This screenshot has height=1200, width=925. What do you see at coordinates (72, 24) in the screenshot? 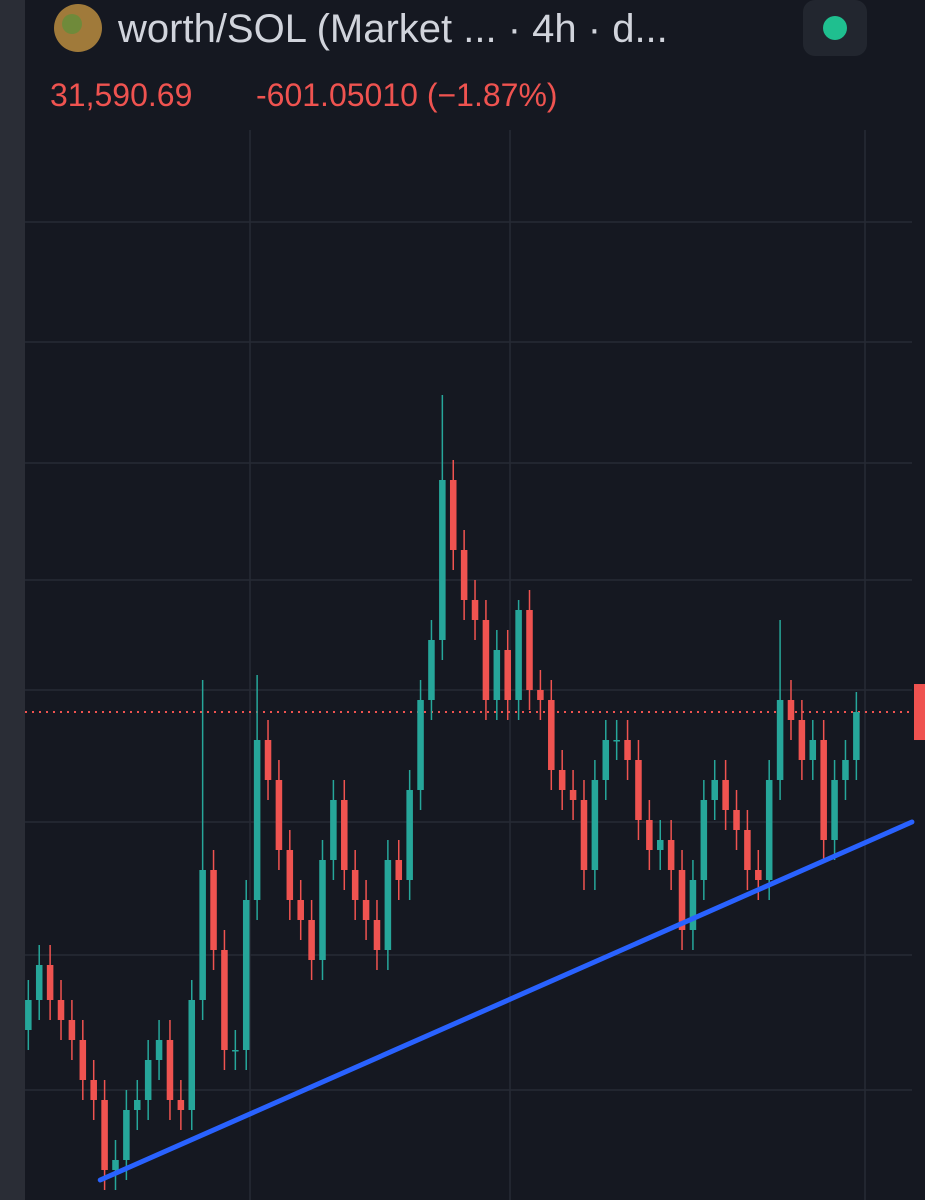
I see `avatar-detail` at bounding box center [72, 24].